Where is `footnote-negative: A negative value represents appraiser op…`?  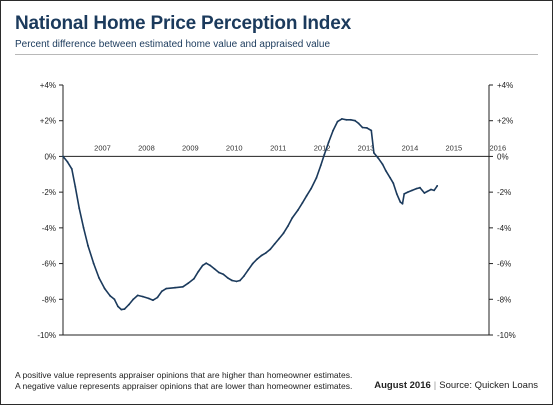 footnote-negative: A negative value represents appraiser op… is located at coordinates (184, 386).